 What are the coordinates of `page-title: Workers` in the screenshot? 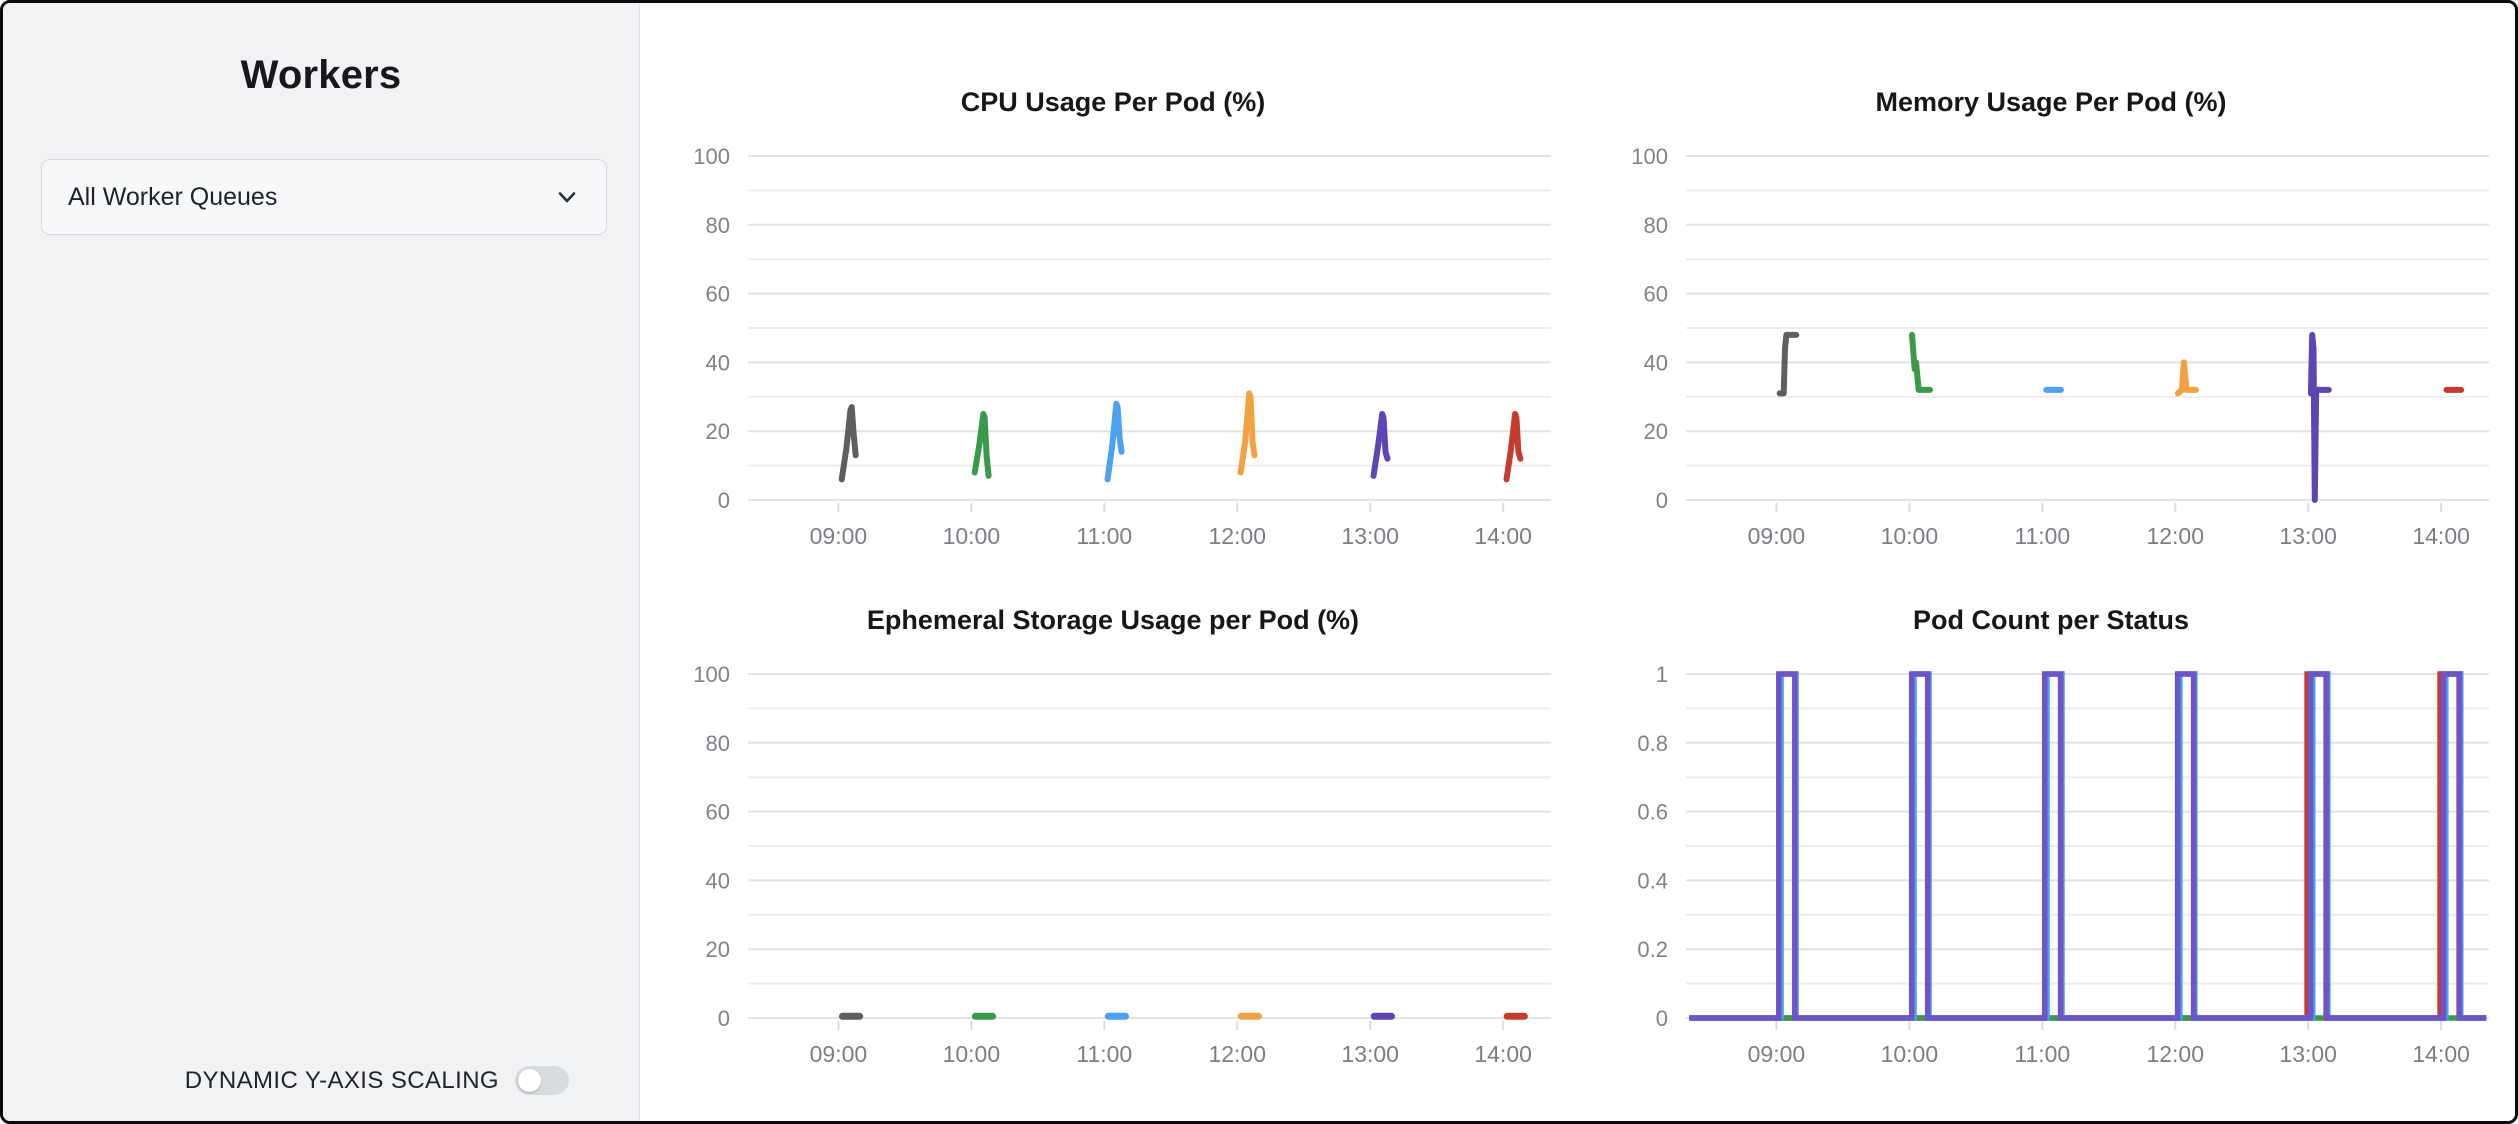 It's located at (321, 75).